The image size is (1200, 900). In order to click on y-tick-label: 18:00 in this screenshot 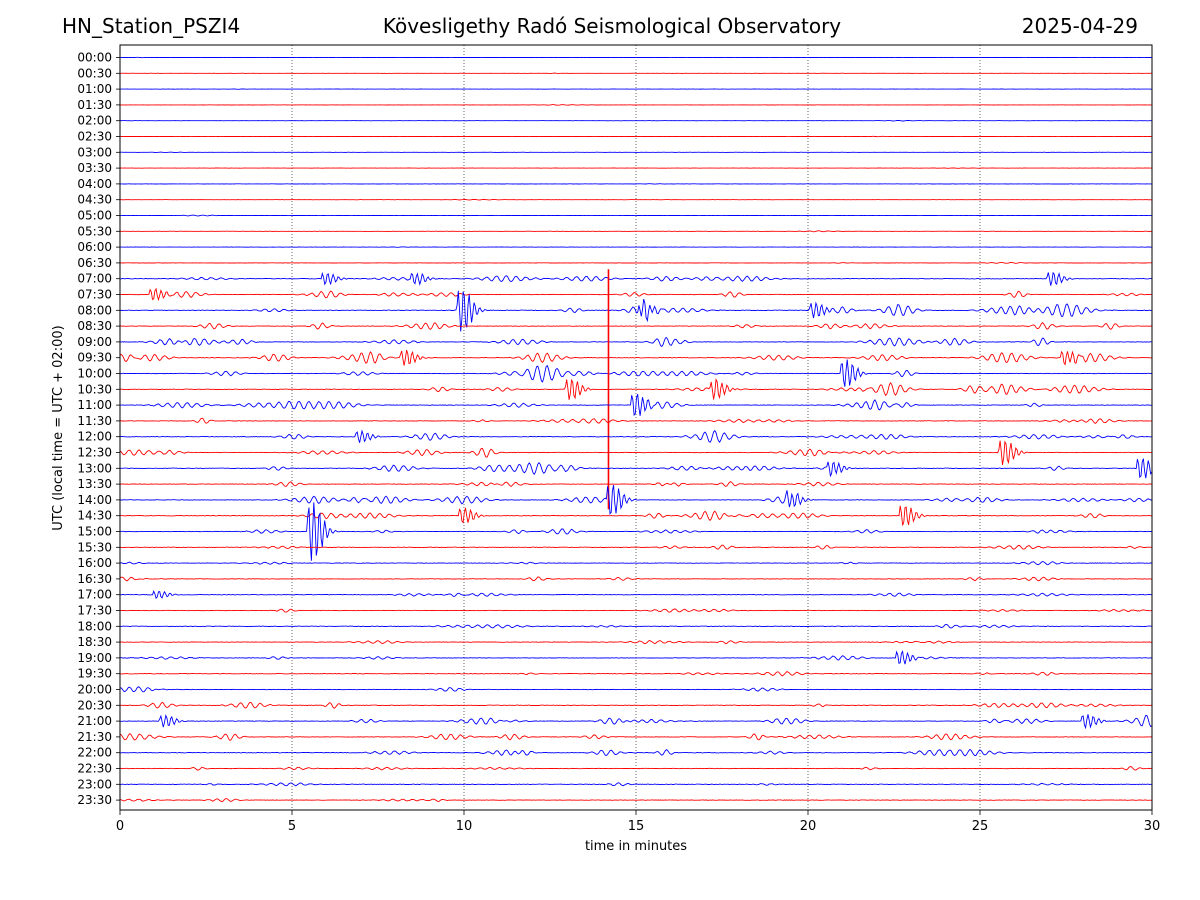, I will do `click(94, 626)`.